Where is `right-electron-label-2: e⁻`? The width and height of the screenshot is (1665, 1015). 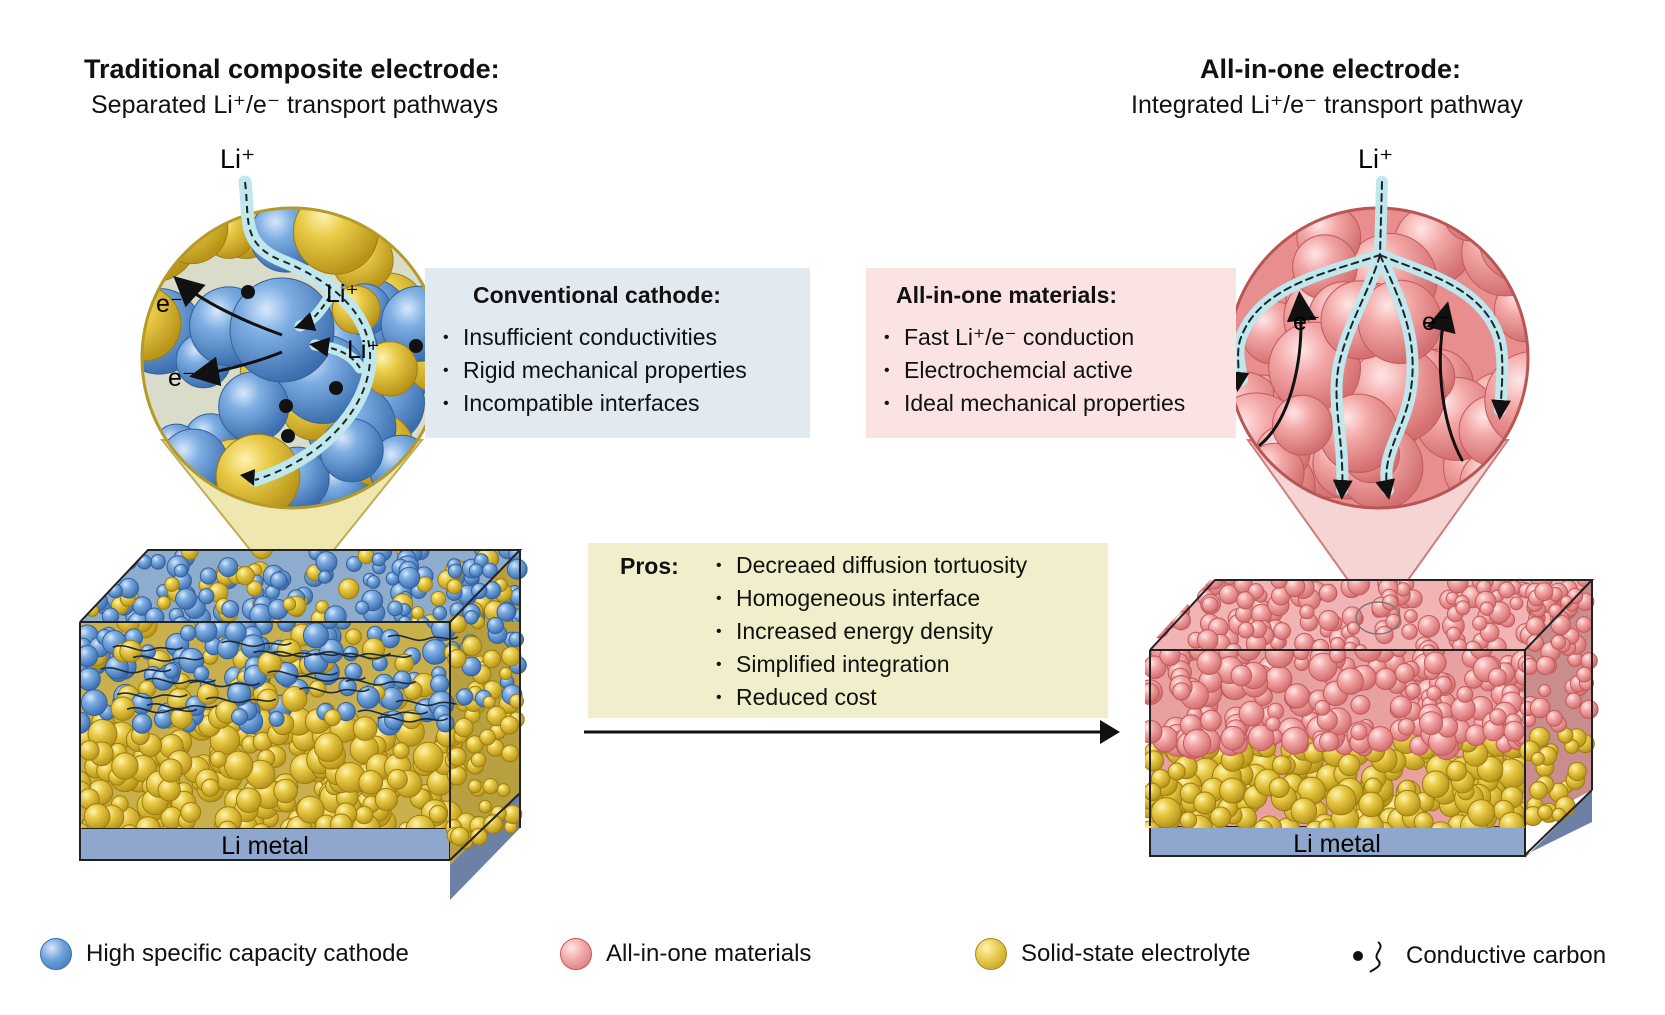
right-electron-label-2: e⁻ is located at coordinates (1435, 322).